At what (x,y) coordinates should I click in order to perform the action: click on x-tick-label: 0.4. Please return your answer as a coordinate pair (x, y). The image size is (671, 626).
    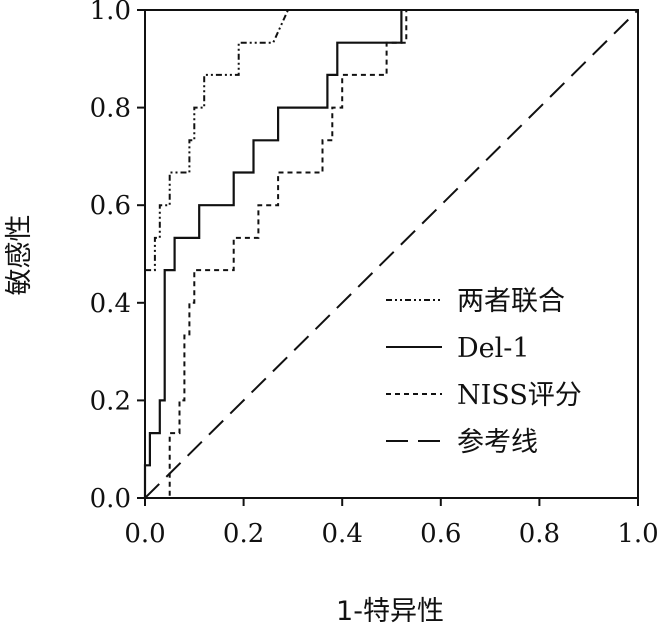
    Looking at the image, I should click on (342, 534).